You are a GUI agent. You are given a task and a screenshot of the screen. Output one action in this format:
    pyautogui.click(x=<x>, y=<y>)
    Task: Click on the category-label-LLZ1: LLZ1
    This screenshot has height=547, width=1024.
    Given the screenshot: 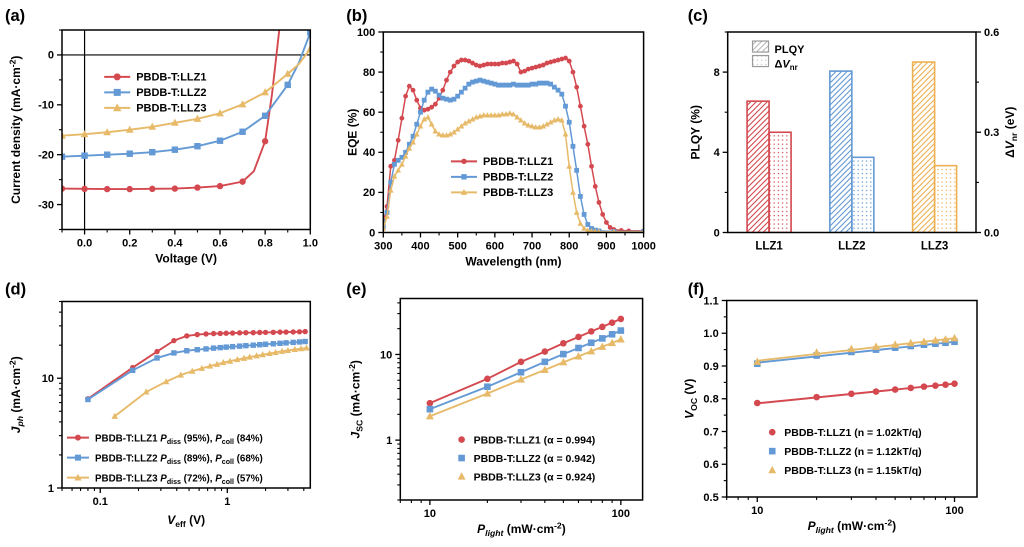 What is the action you would take?
    pyautogui.click(x=769, y=247)
    